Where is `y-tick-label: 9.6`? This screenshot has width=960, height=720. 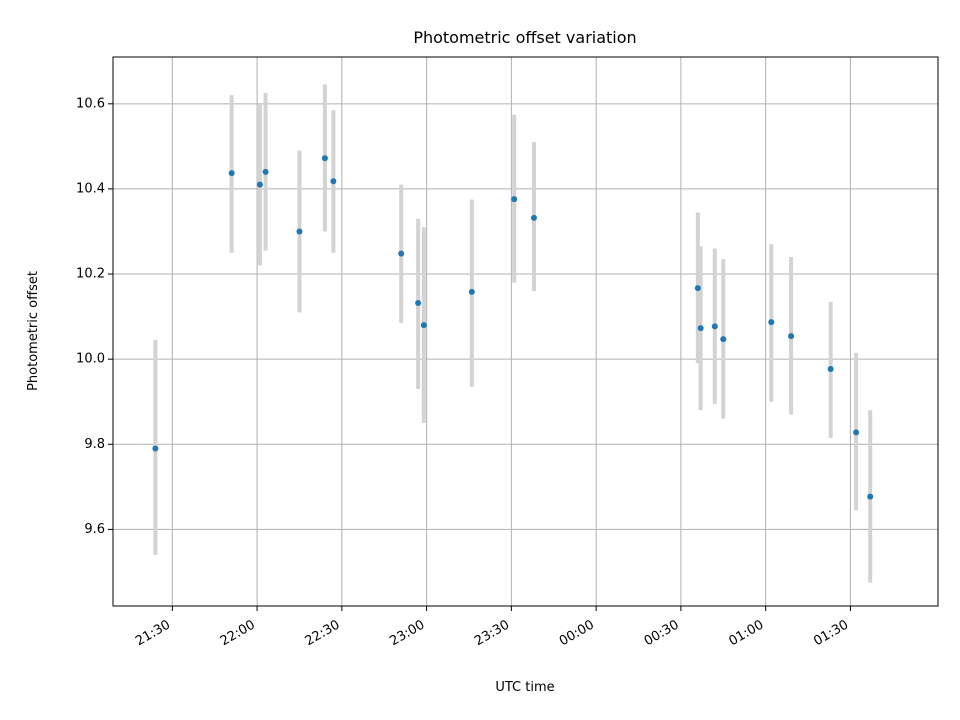 y-tick-label: 9.6 is located at coordinates (94, 529).